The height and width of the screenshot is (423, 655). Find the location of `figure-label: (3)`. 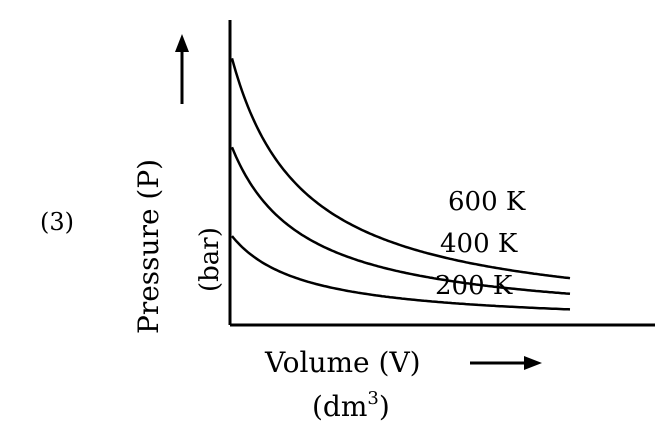

figure-label: (3) is located at coordinates (57, 222).